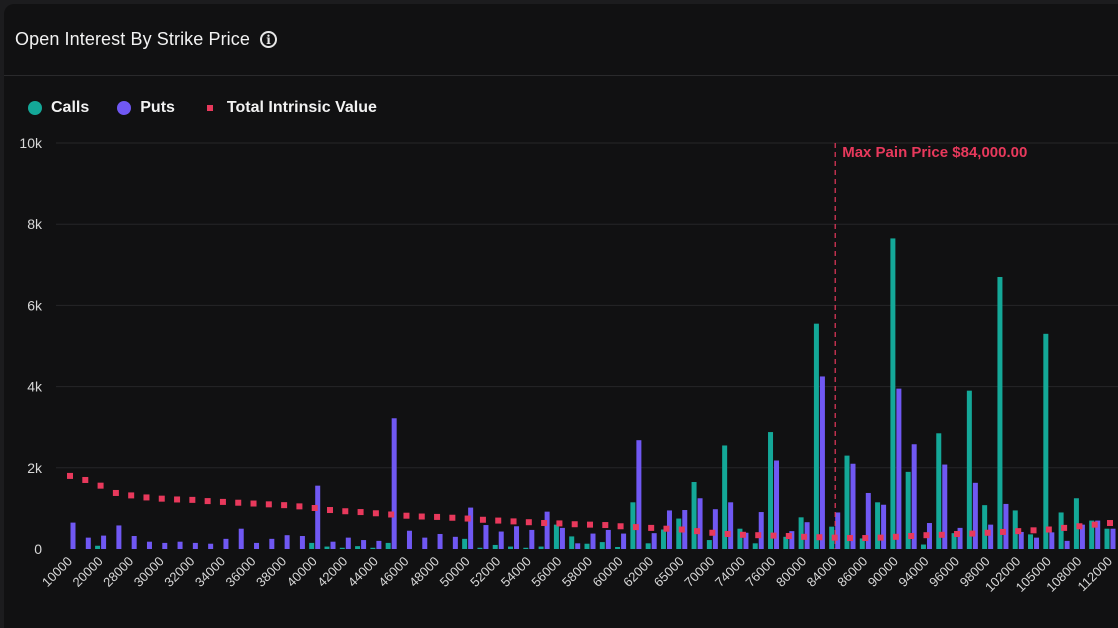  What do you see at coordinates (35, 468) in the screenshot?
I see `y-tick-label: 2k` at bounding box center [35, 468].